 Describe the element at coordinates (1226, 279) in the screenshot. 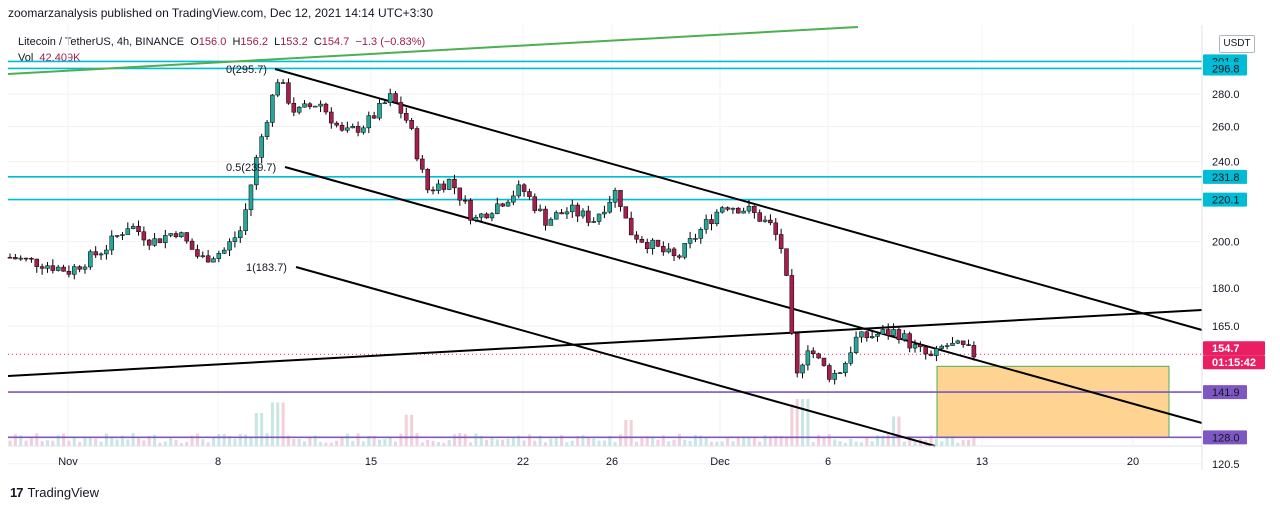

I see `price-axis: 280.0 260.0 240.0 200.0 180.0 165.0 120.5` at that location.